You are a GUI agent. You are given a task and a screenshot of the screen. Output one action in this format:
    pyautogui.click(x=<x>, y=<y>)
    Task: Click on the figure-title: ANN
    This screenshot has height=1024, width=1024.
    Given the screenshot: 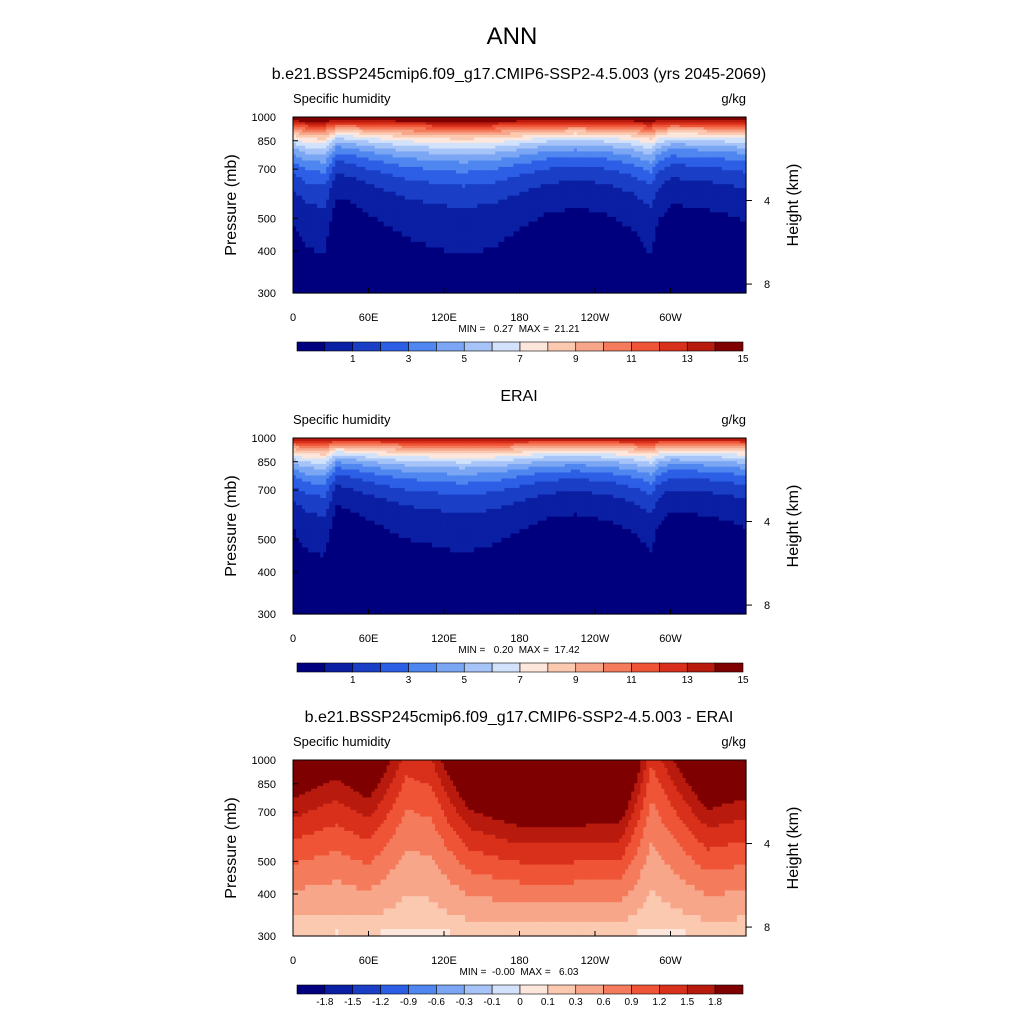 What is the action you would take?
    pyautogui.click(x=512, y=36)
    